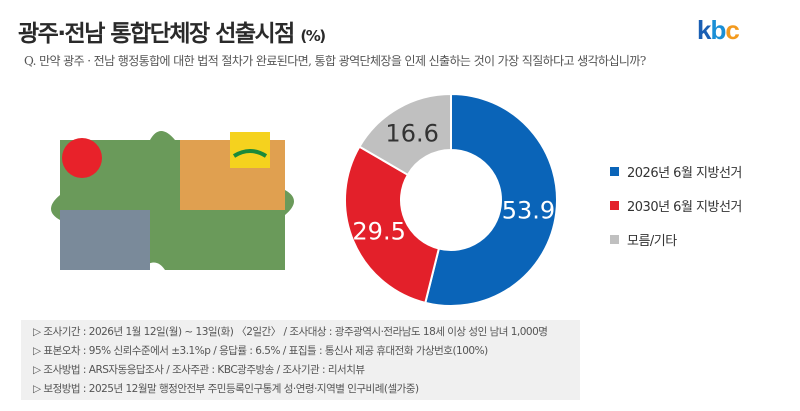 The image size is (800, 411). I want to click on donut-chart: 53.9 29.5 16.6, so click(451, 199).